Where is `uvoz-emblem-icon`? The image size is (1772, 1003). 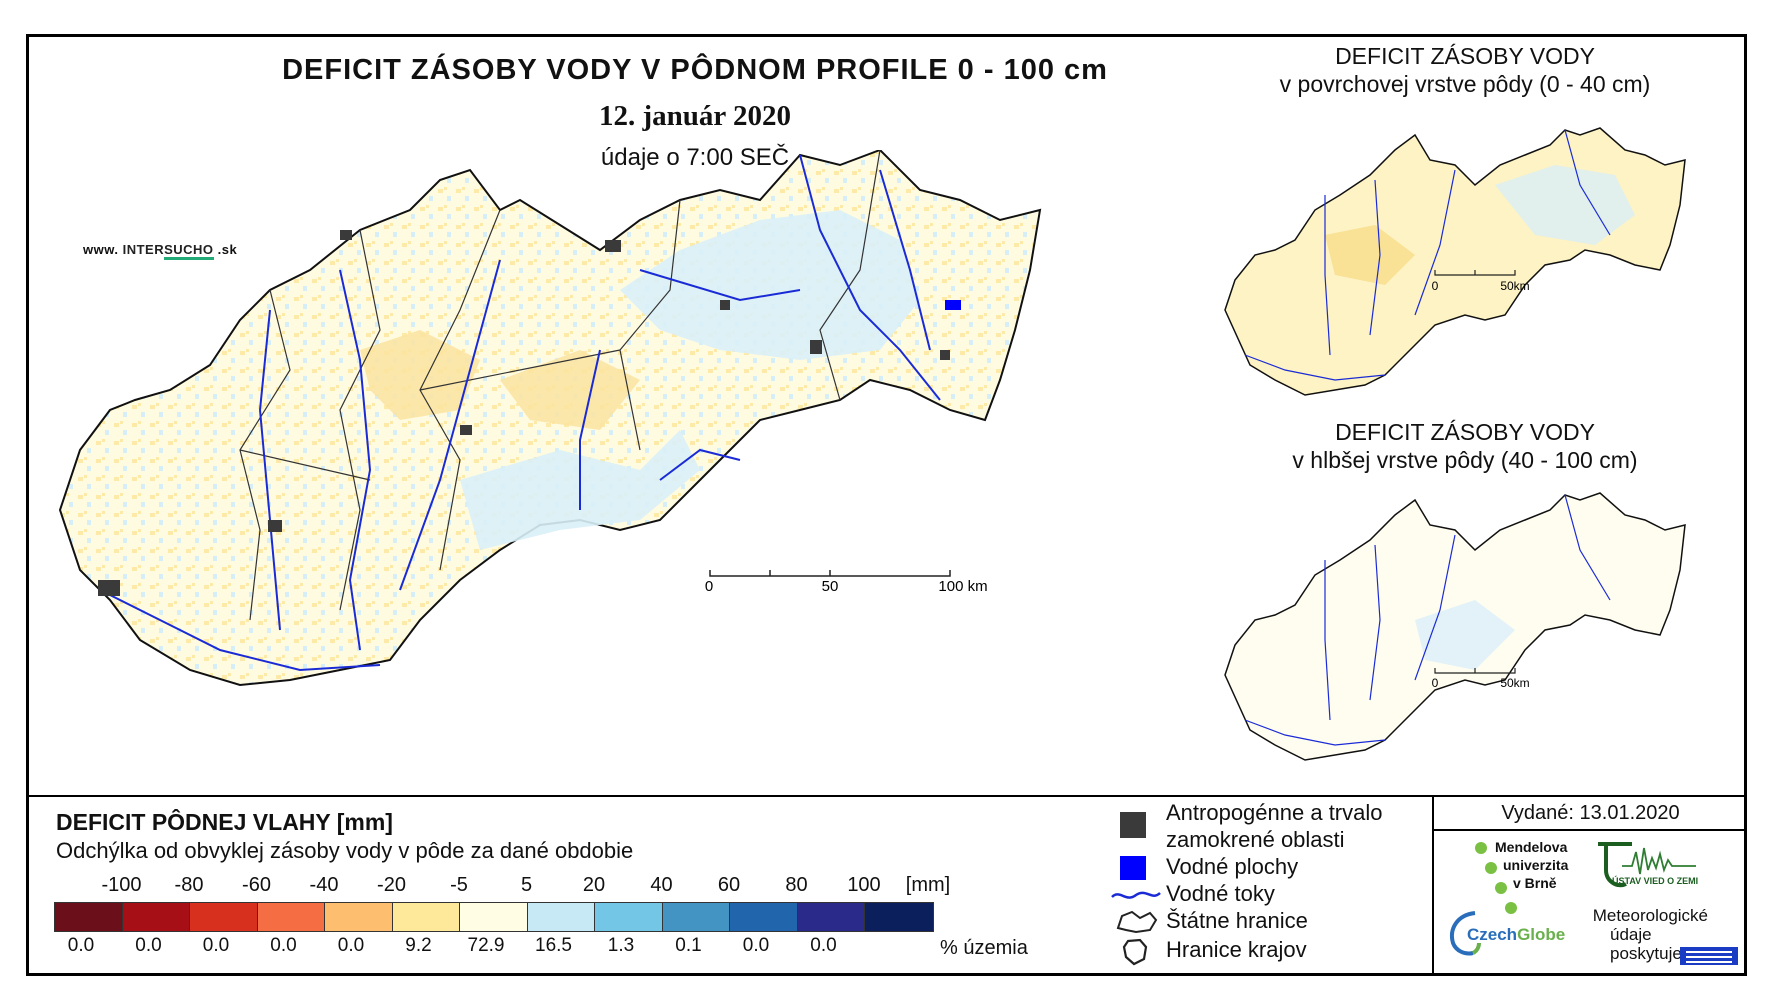 uvoz-emblem-icon is located at coordinates (1647, 865).